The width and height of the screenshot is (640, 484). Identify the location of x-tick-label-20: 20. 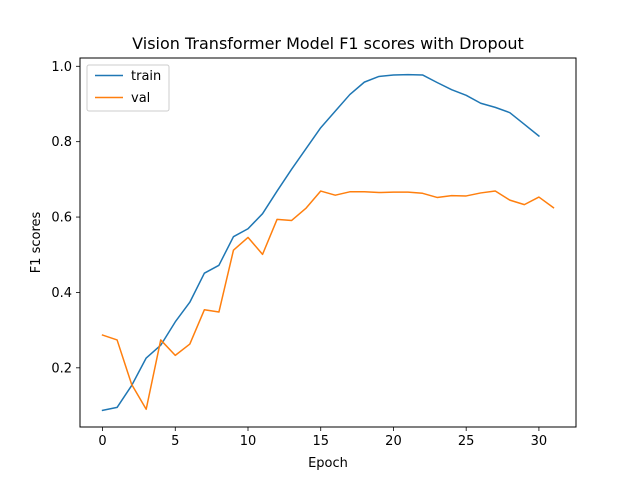
(393, 441).